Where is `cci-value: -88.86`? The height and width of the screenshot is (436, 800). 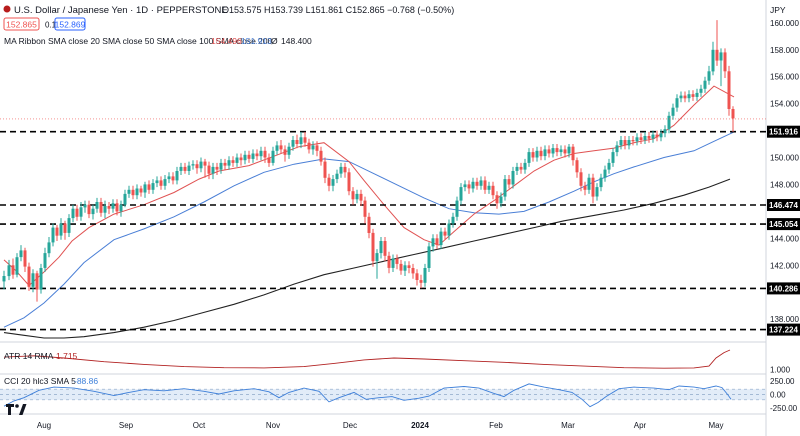 cci-value: -88.86 is located at coordinates (86, 381).